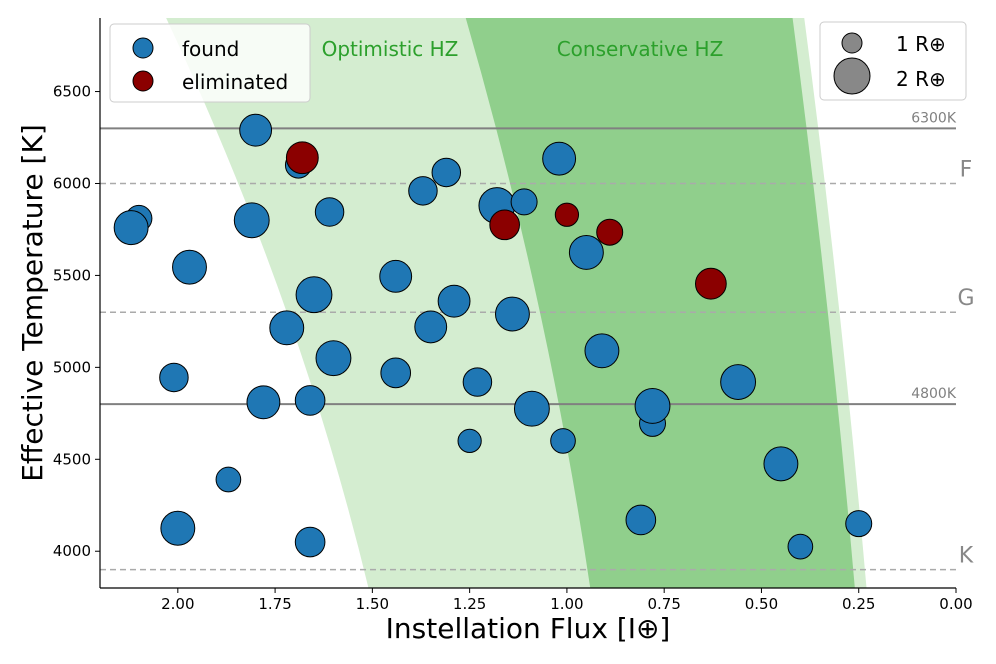  What do you see at coordinates (390, 49) in the screenshot?
I see `optimistic-hz-label: Optimistic HZ` at bounding box center [390, 49].